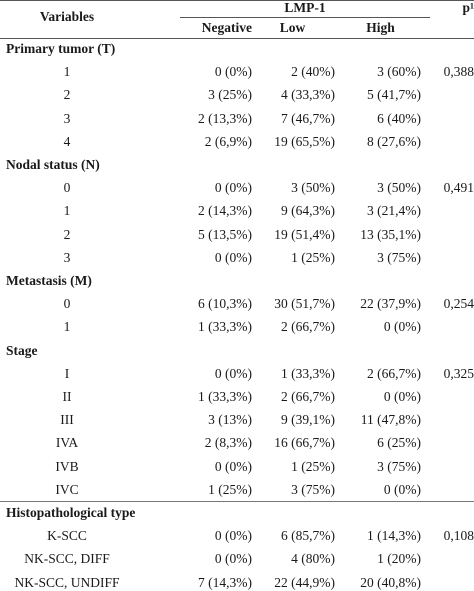 Image resolution: width=474 pixels, height=591 pixels. What do you see at coordinates (468, 7) in the screenshot?
I see `header-p-value: p¹` at bounding box center [468, 7].